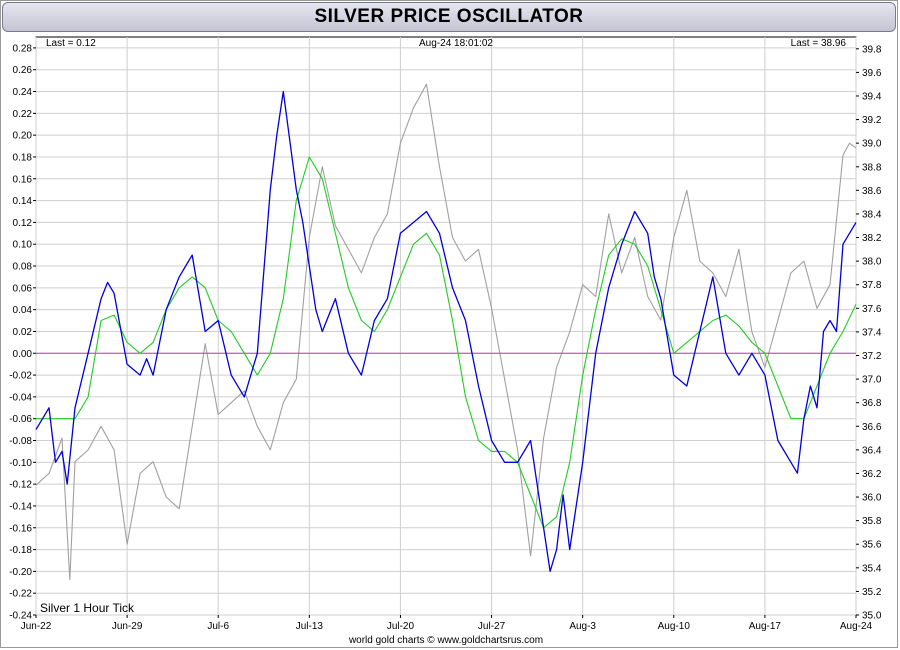 The width and height of the screenshot is (900, 650). What do you see at coordinates (23, 267) in the screenshot?
I see `left-tick-label: 0.08` at bounding box center [23, 267].